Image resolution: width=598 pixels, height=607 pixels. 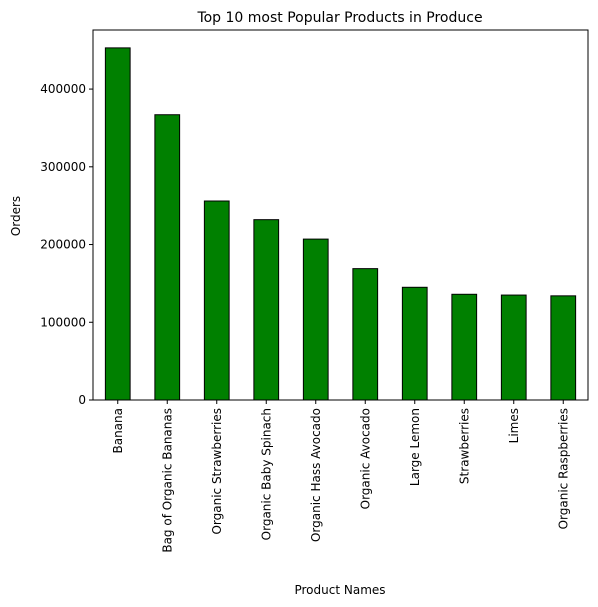 I want to click on x-axis-label: Product Names, so click(x=339, y=590).